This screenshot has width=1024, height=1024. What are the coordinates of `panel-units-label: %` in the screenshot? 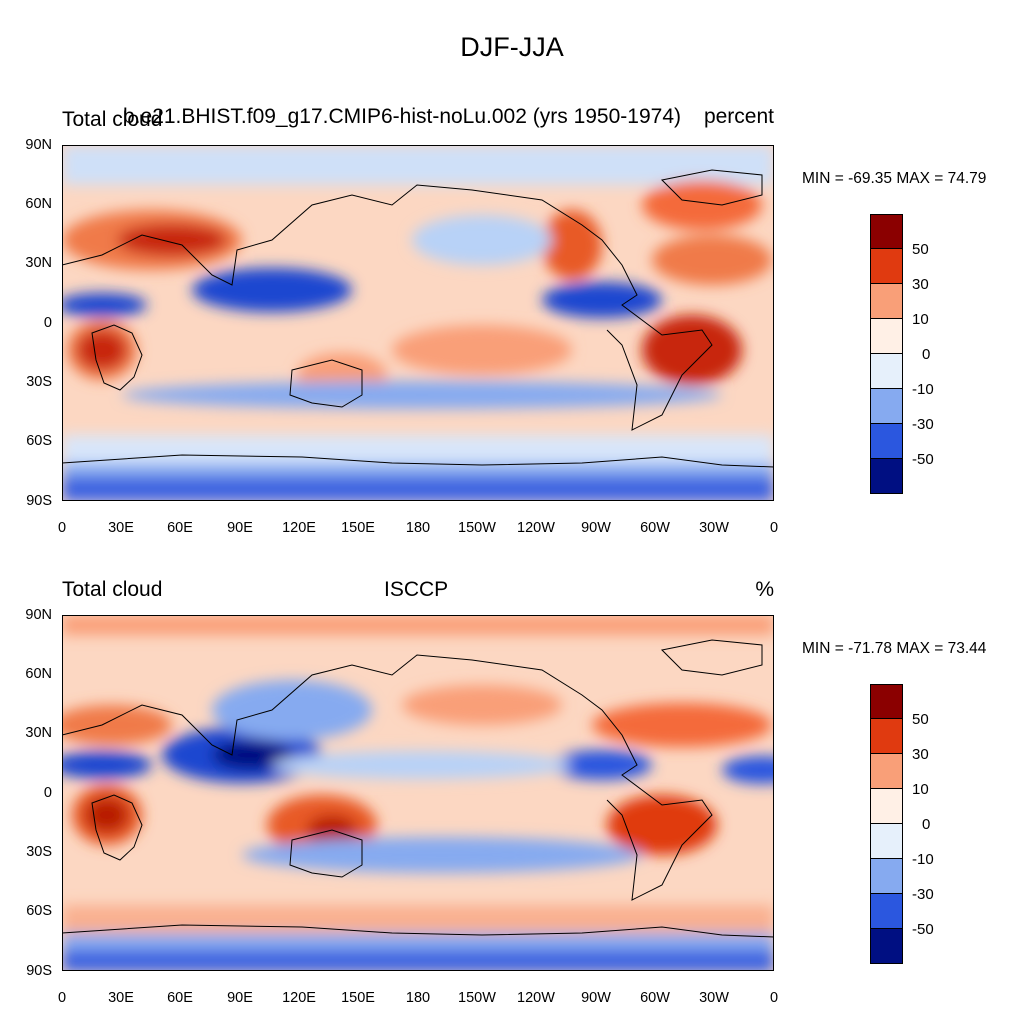 It's located at (764, 589).